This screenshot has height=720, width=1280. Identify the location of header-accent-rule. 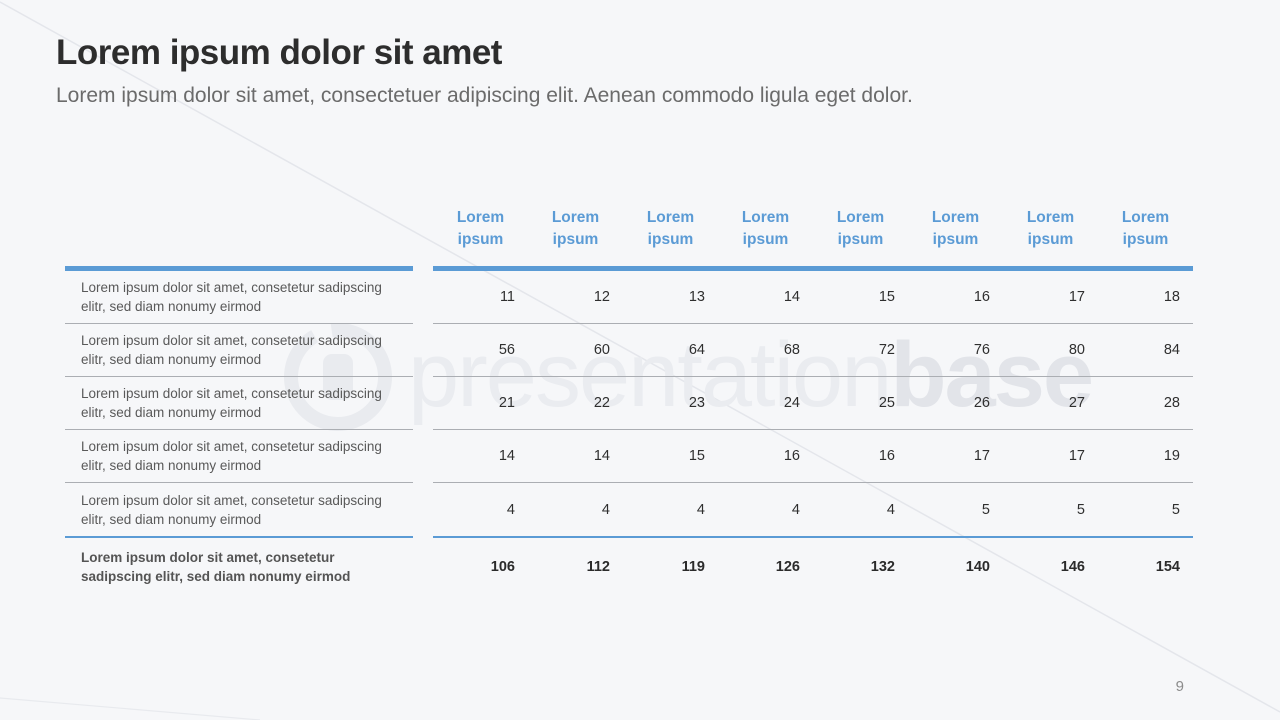
(629, 268).